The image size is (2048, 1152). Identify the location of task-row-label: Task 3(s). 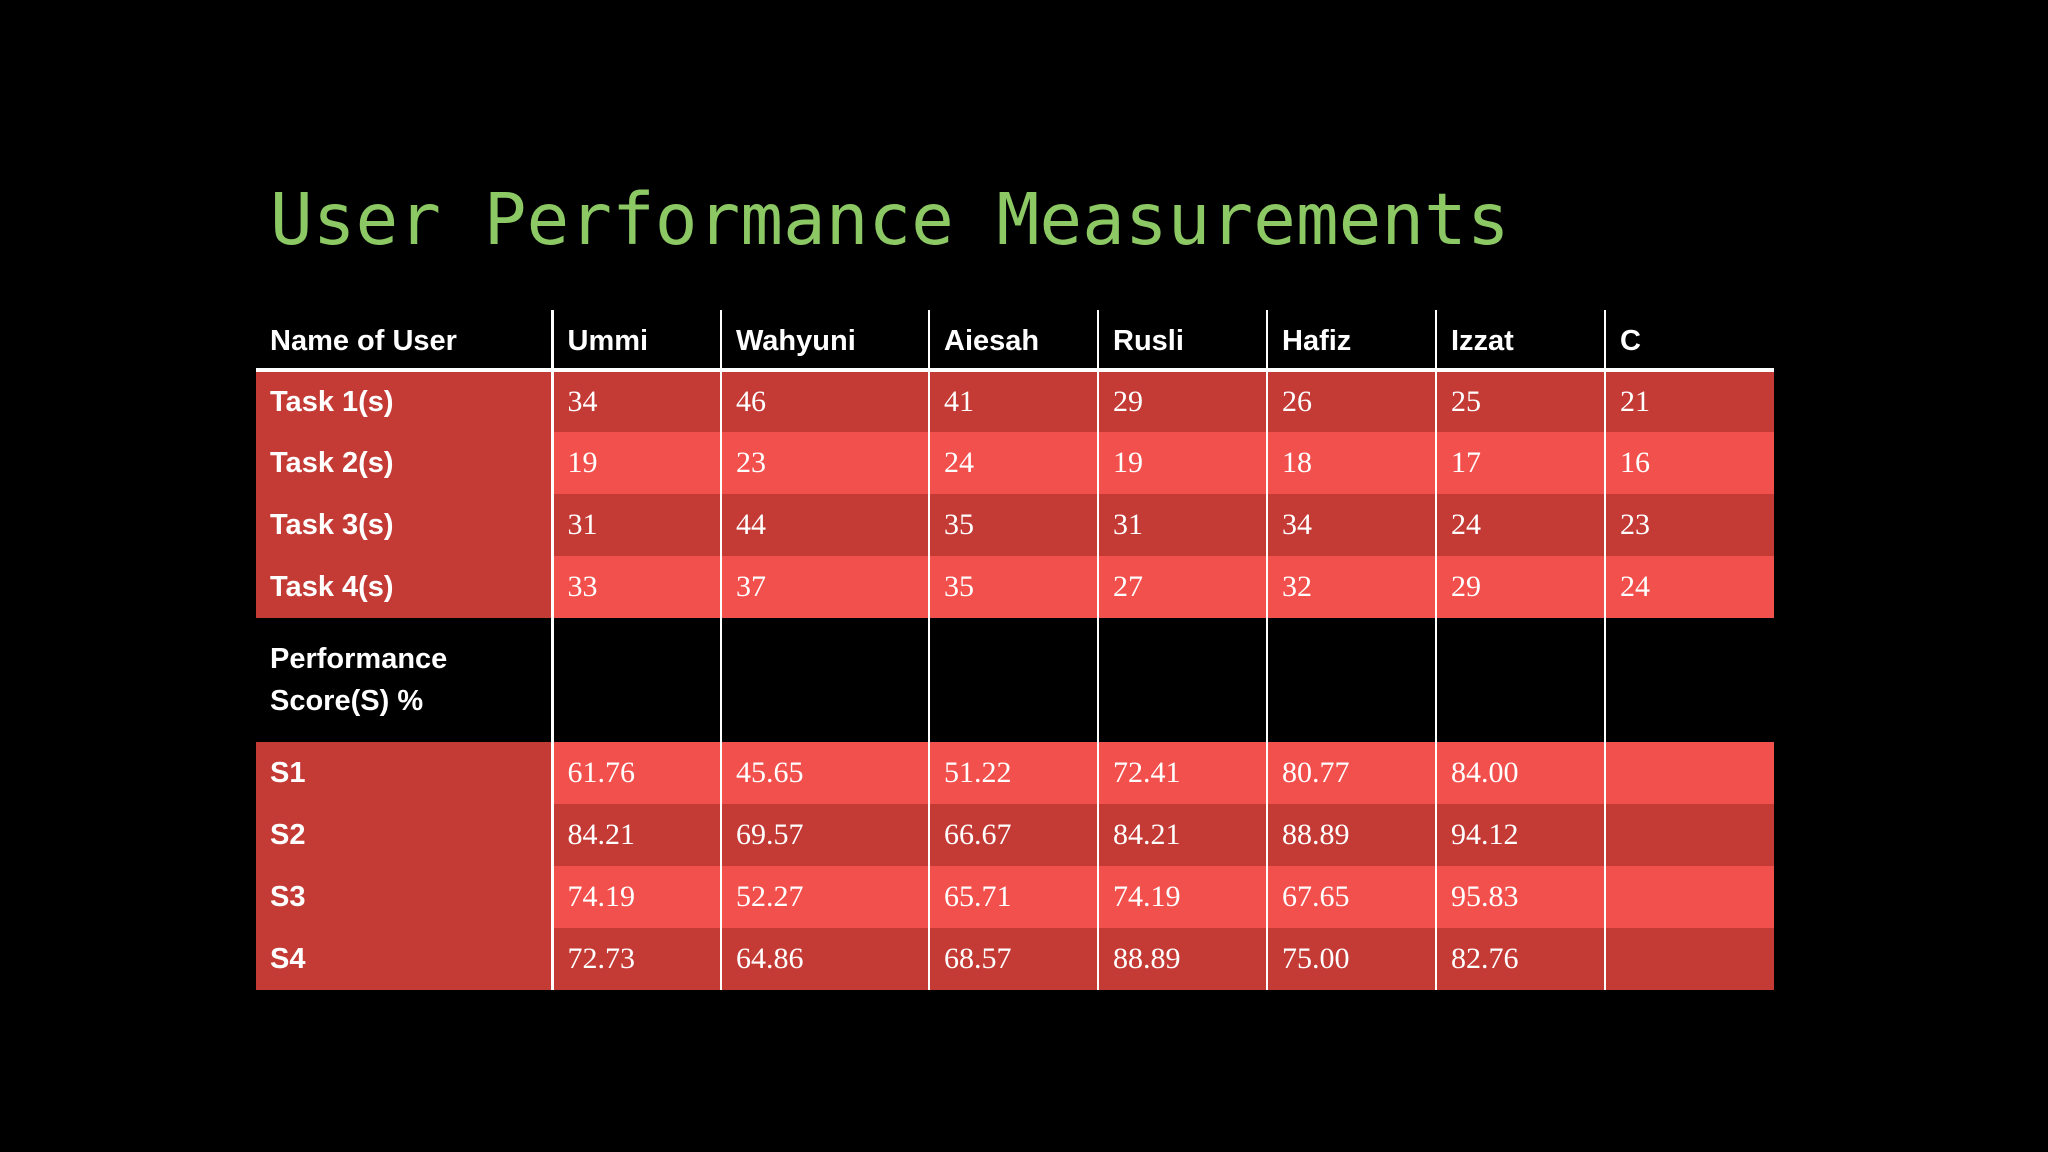
(404, 525).